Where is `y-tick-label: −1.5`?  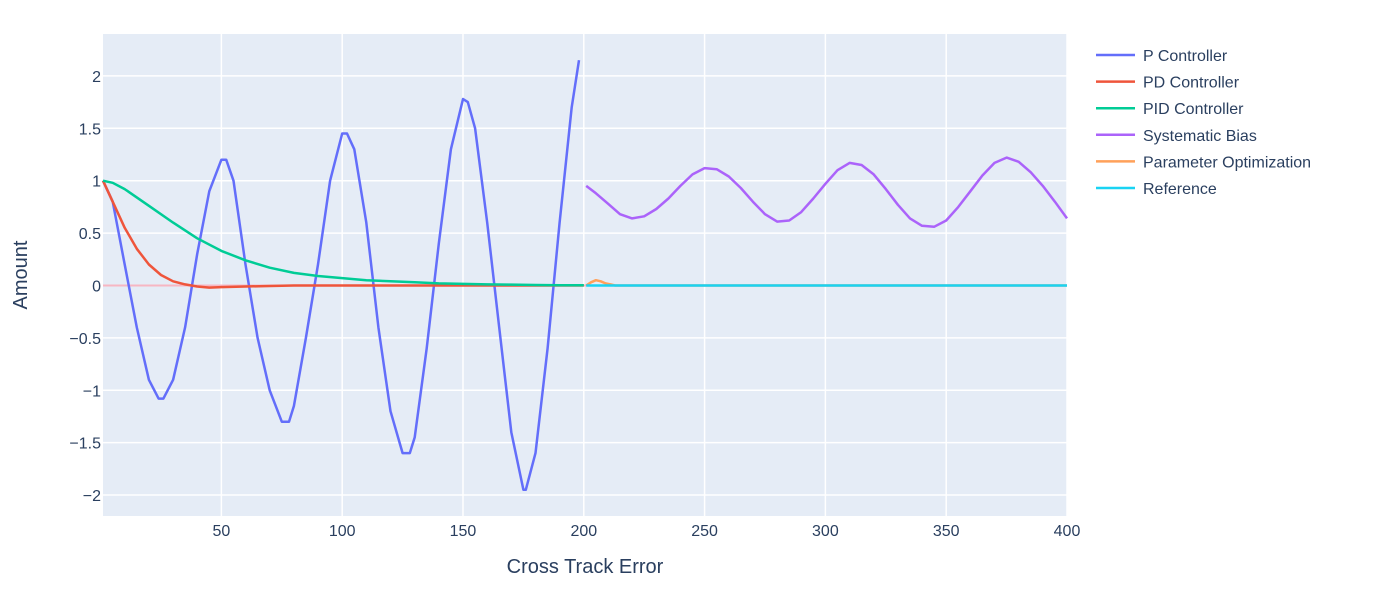 y-tick-label: −1.5 is located at coordinates (85, 444).